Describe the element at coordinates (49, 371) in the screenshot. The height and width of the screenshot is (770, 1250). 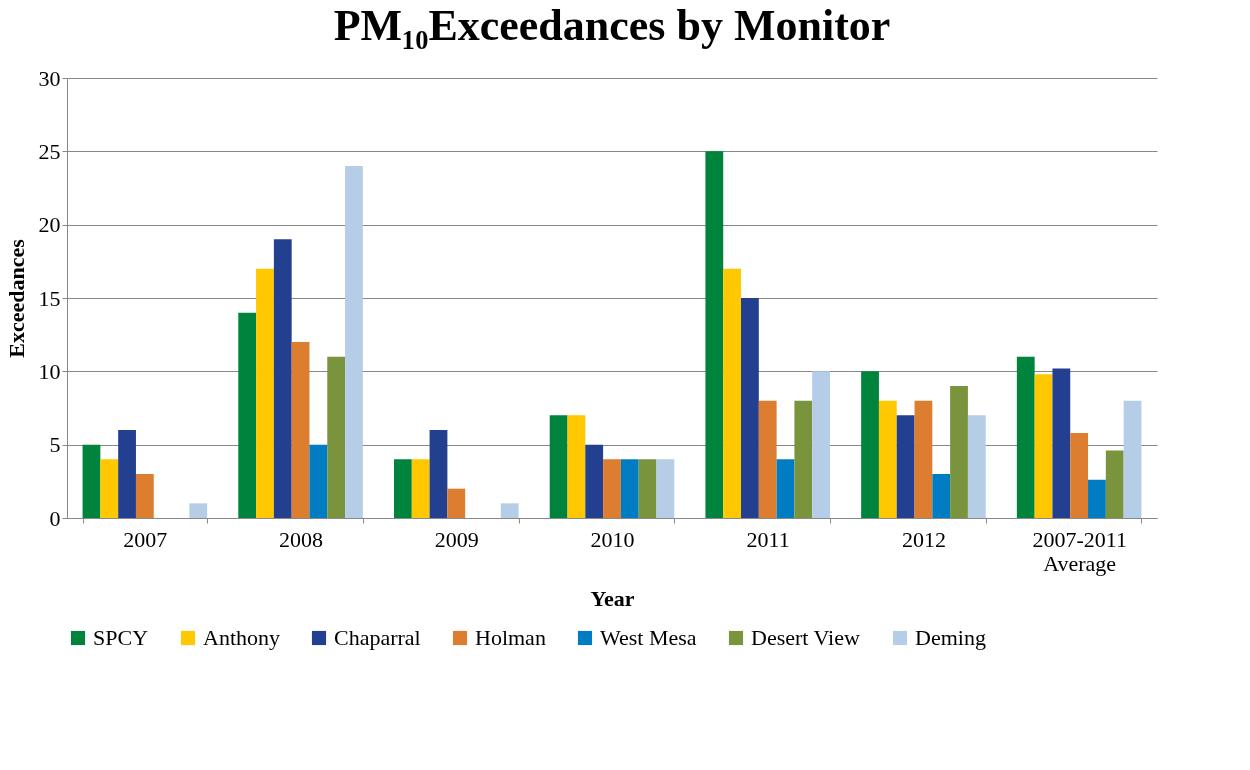
I see `y-tick-label: 10` at that location.